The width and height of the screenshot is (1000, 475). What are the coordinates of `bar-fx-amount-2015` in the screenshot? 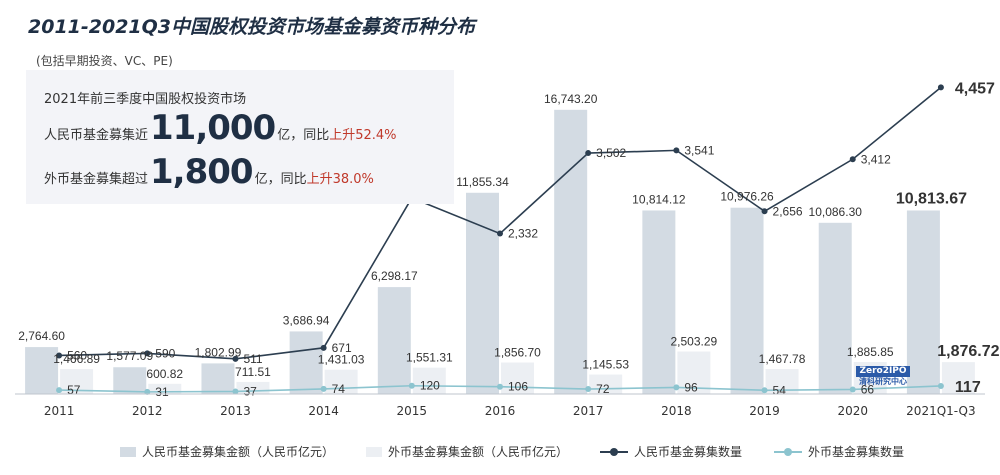 It's located at (429, 380).